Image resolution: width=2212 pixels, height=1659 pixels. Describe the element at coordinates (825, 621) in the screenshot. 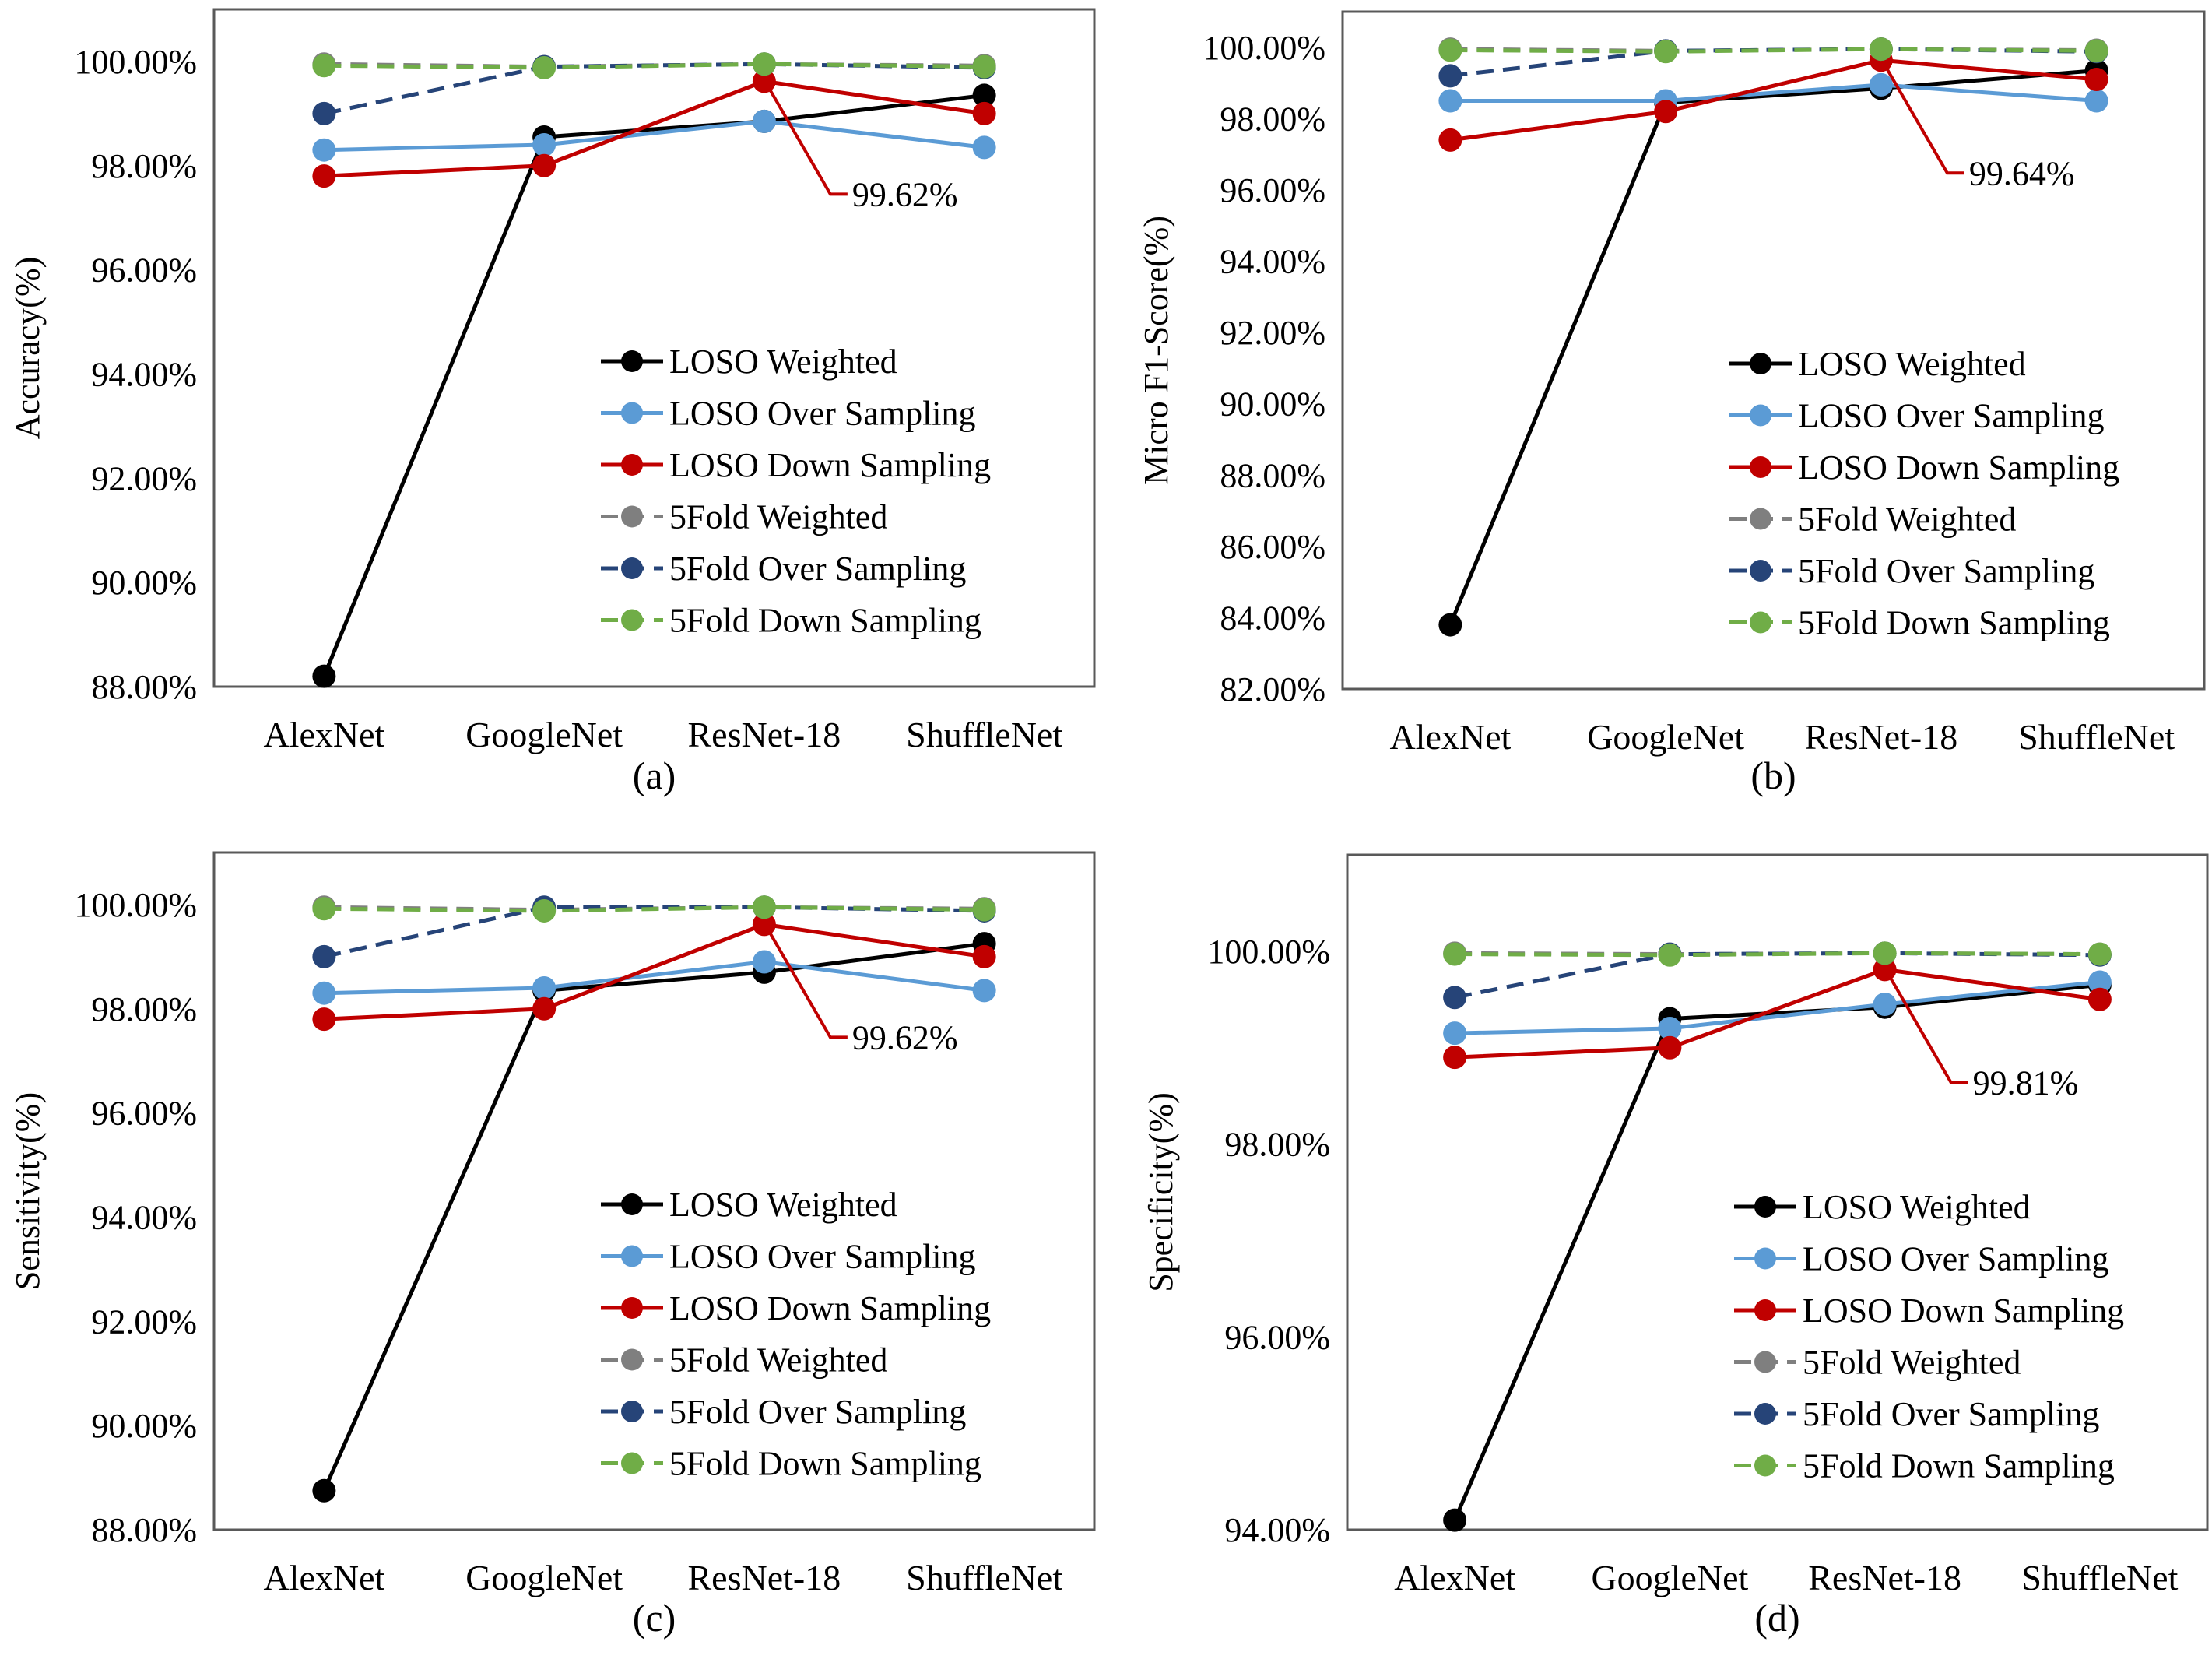

I see `legend-label: 5Fold Down Sampling` at that location.